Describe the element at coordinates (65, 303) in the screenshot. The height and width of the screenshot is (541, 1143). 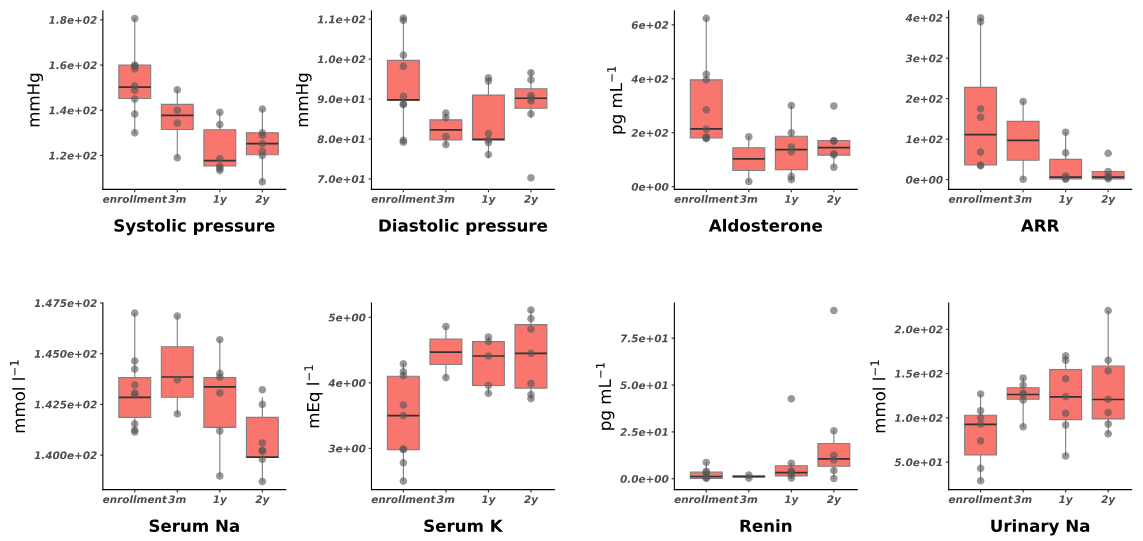
I see `y-tick-label: 1.475e+02` at that location.